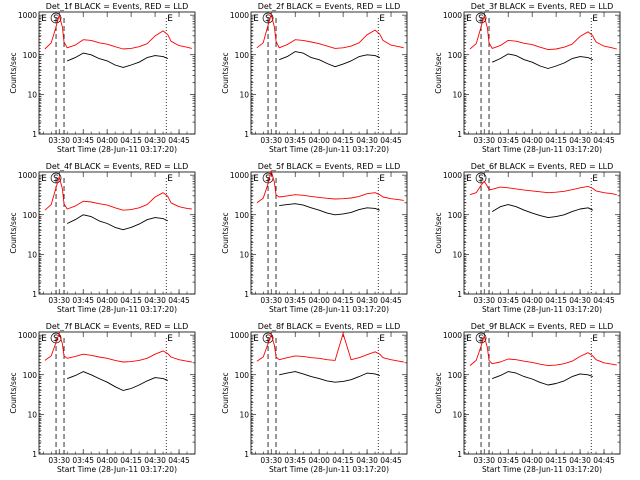  Describe the element at coordinates (329, 6) in the screenshot. I see `panel-title: Det_2f BLACK = Events, RED = LLD` at that location.